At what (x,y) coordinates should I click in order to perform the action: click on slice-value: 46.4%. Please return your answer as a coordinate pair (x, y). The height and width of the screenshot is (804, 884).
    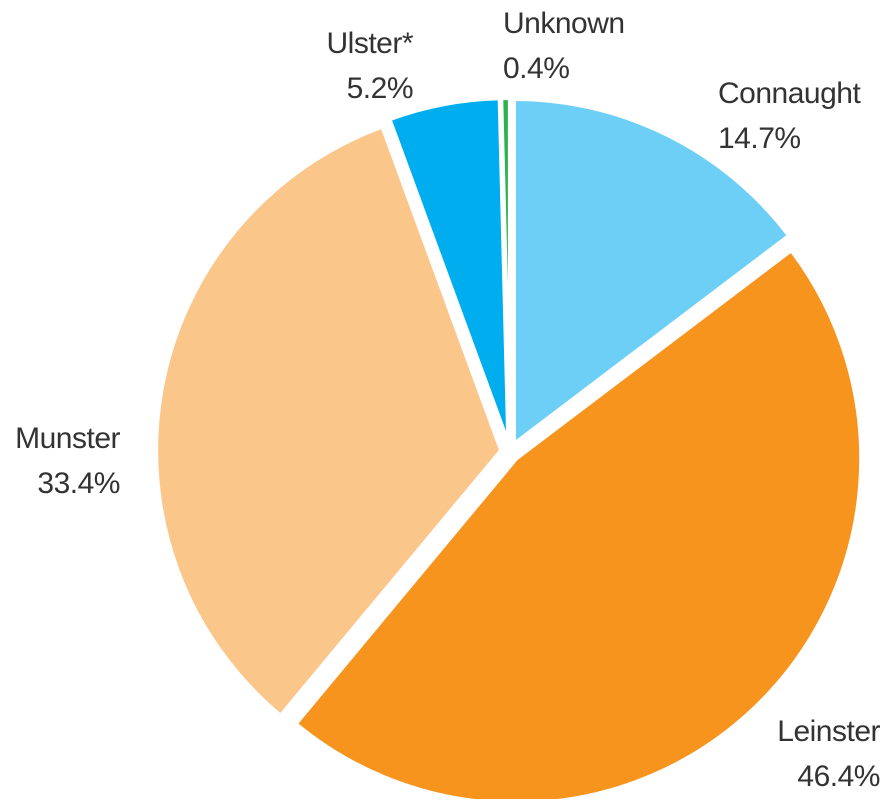
    Looking at the image, I should click on (838, 776).